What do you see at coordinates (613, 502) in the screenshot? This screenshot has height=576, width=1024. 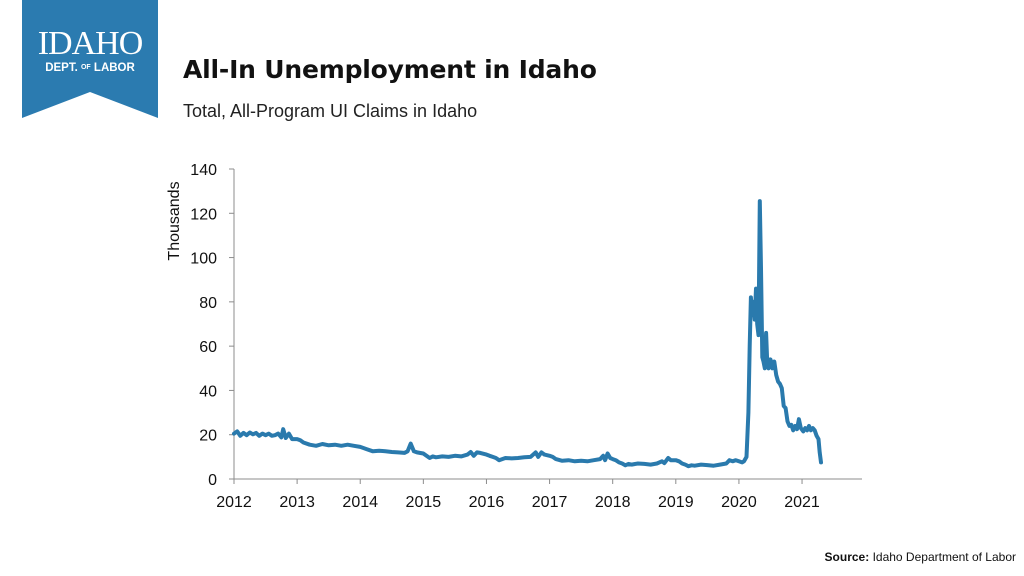 I see `x-tick-label: 2018` at bounding box center [613, 502].